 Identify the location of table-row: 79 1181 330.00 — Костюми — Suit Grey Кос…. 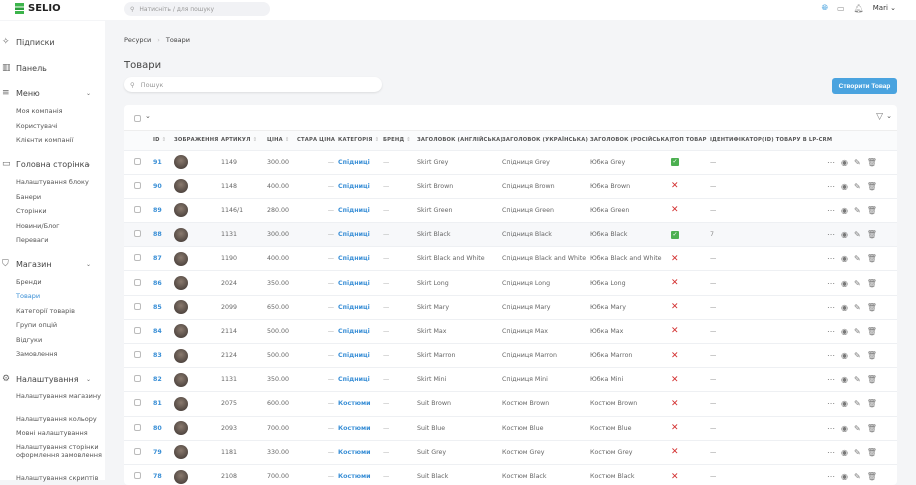
(510, 452).